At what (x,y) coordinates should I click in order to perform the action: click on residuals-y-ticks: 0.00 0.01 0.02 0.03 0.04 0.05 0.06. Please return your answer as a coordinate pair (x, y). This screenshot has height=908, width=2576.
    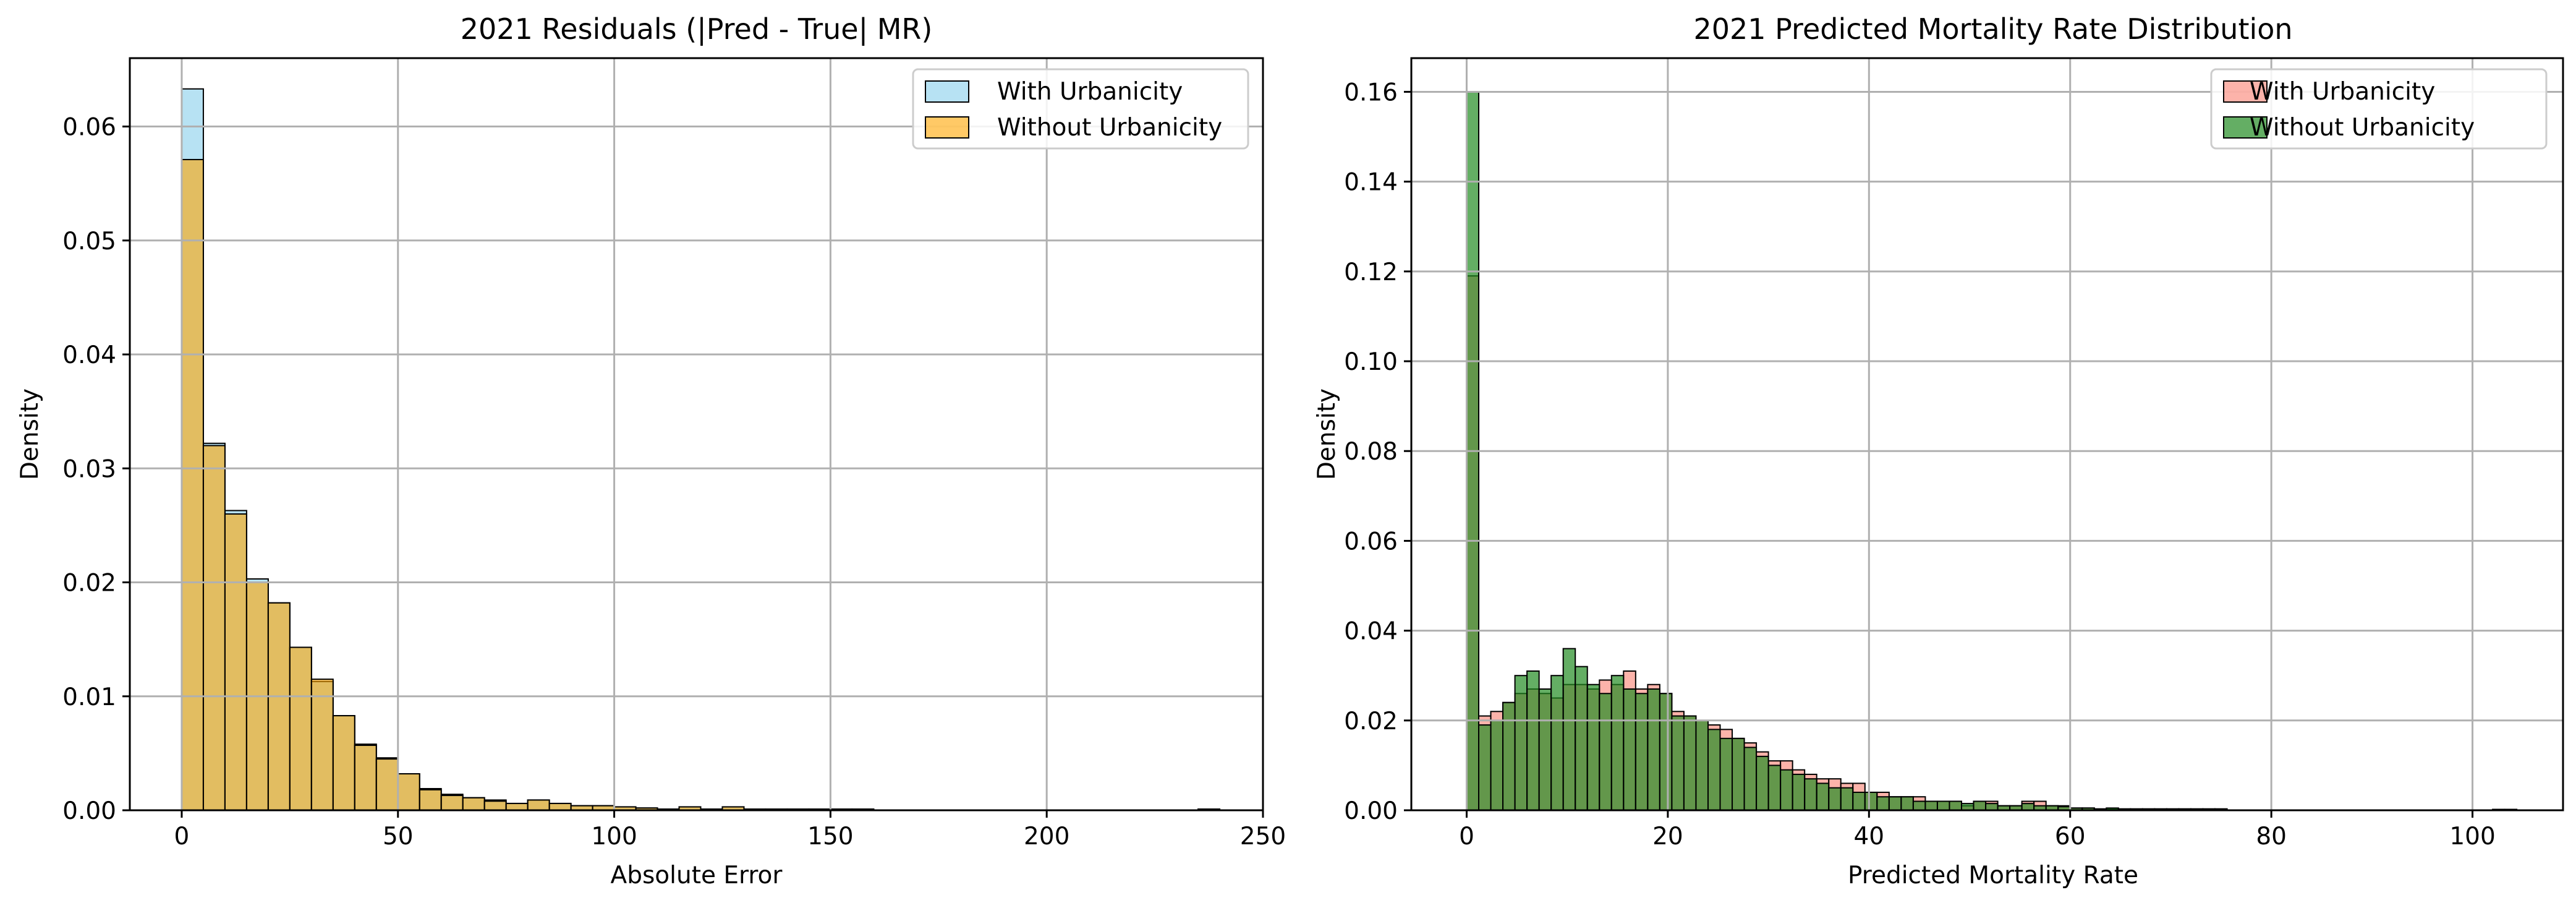
    Looking at the image, I should click on (96, 469).